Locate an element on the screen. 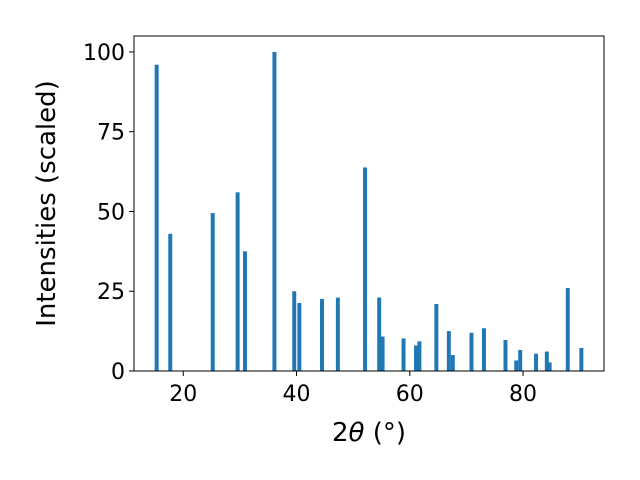 The image size is (640, 480). x-tick-label: 20 is located at coordinates (183, 394).